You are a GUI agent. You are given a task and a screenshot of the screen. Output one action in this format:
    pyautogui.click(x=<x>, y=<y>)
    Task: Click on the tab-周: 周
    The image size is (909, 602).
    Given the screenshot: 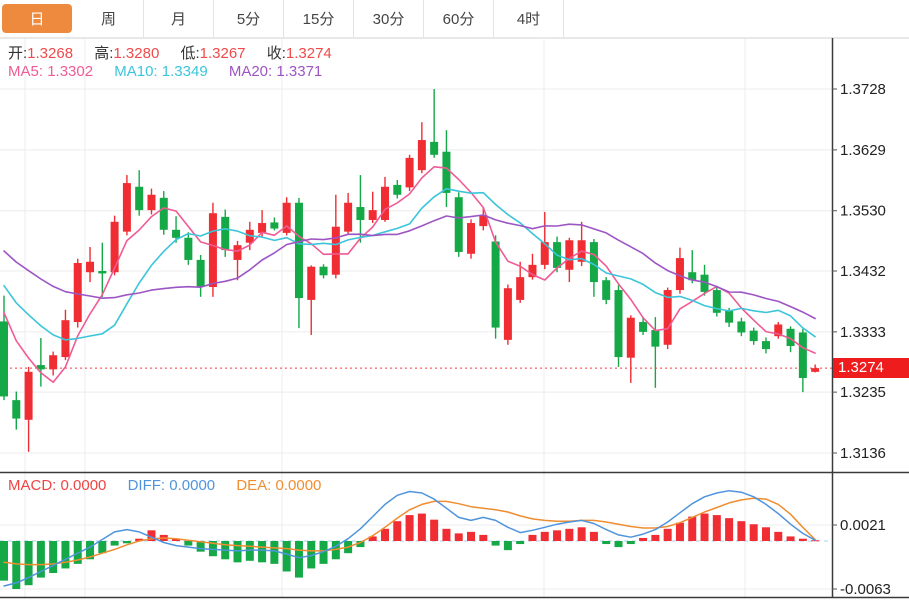 What is the action you would take?
    pyautogui.click(x=109, y=18)
    